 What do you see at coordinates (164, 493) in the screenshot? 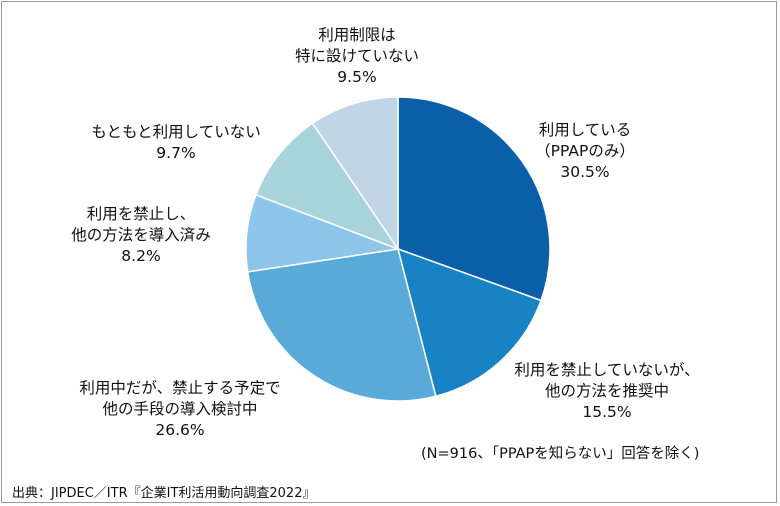
I see `source-citation: 出典：JIPDEC／ITR『企業IT利活用動向調査2022』` at bounding box center [164, 493].